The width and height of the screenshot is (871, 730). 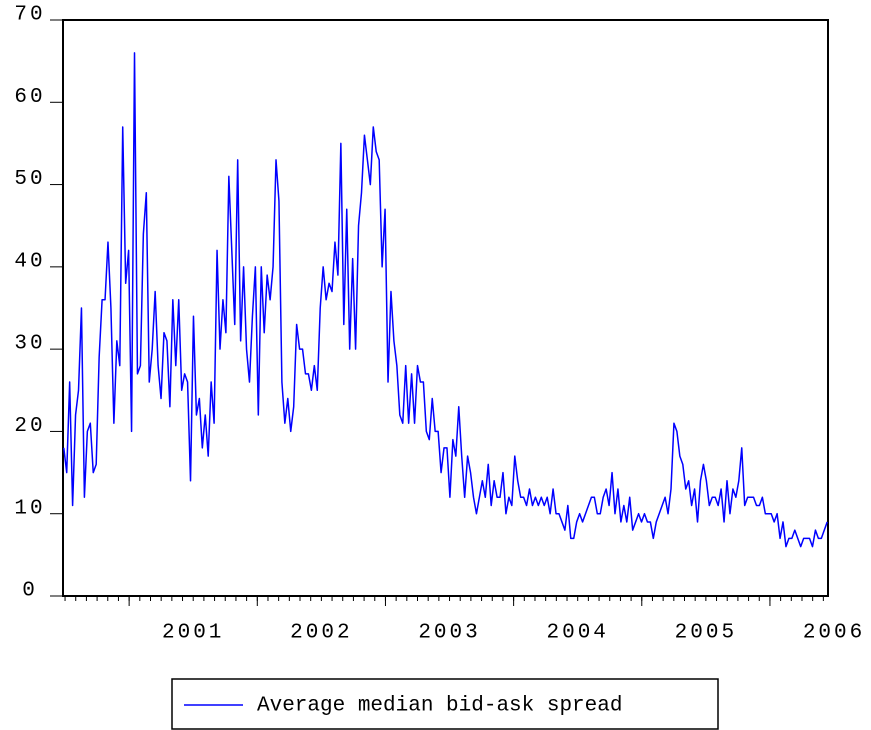 I want to click on legend-box, so click(x=445, y=704).